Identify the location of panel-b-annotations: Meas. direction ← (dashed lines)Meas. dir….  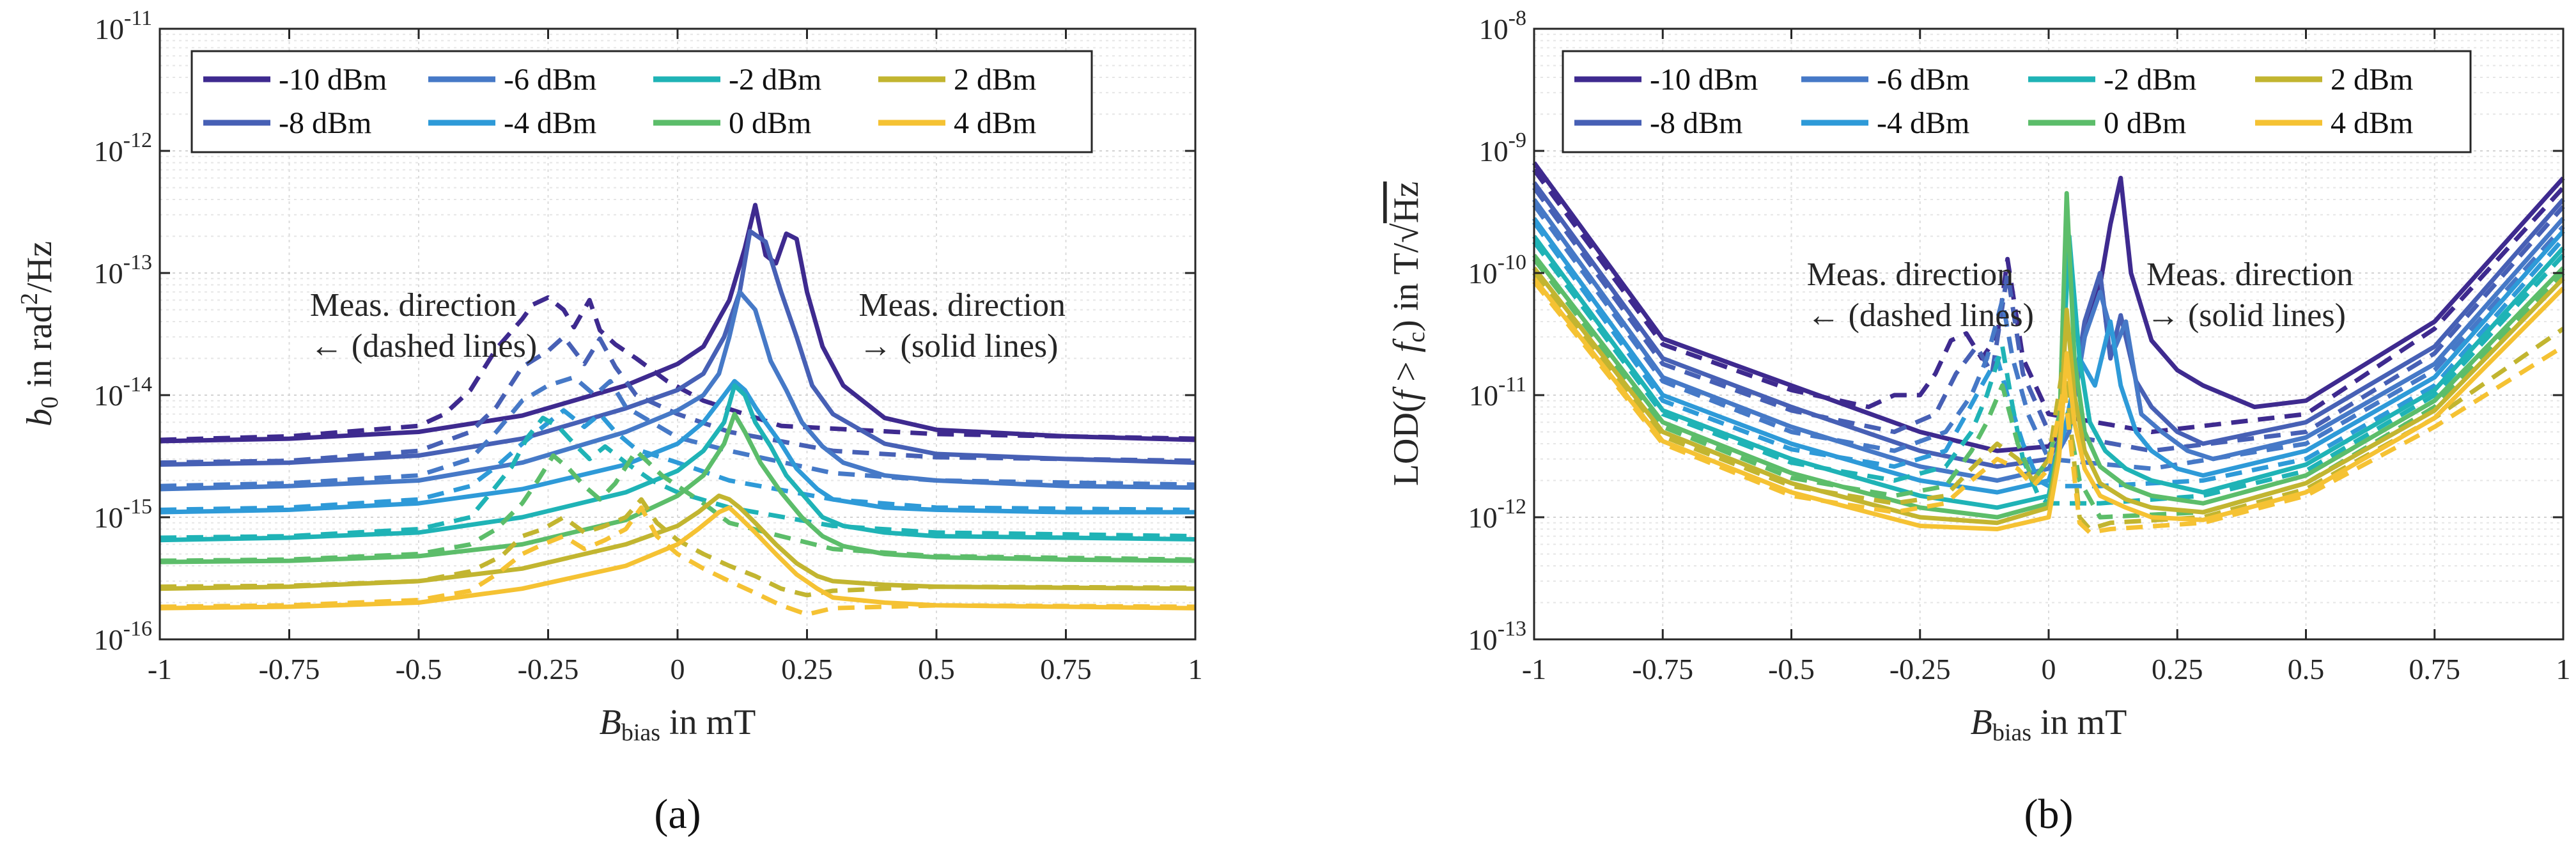
(2080, 295).